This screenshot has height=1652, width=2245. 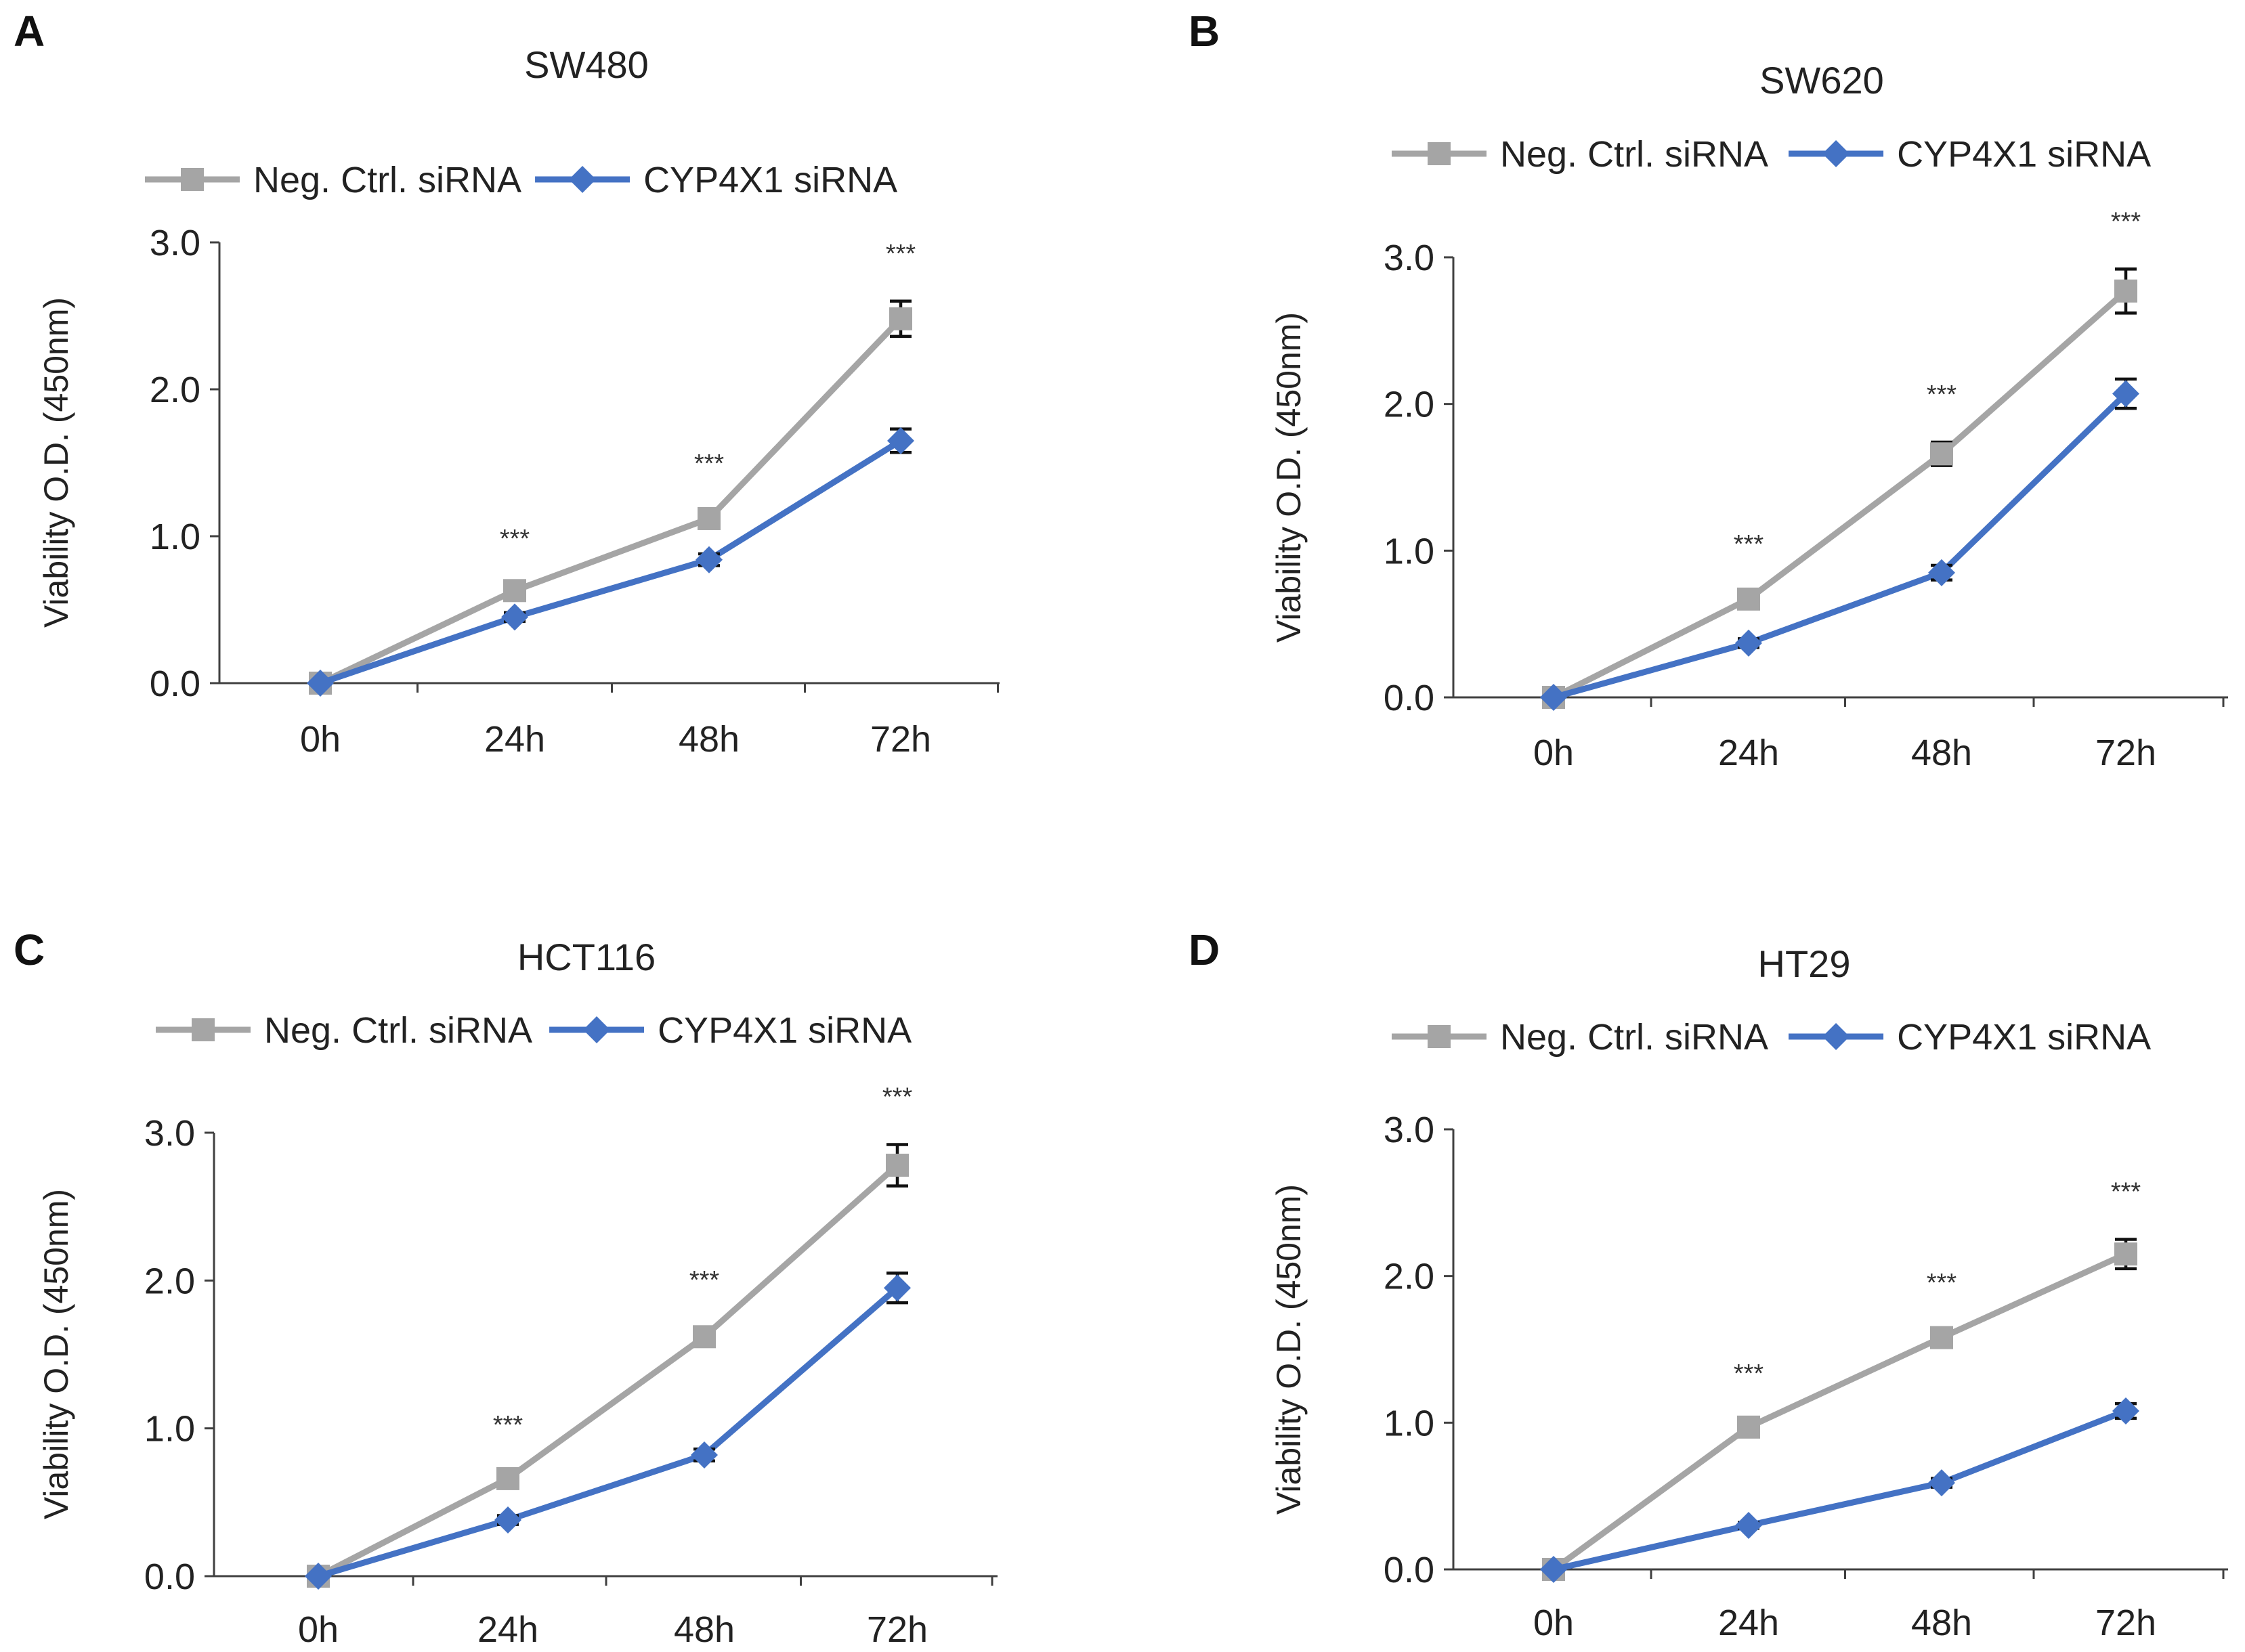 I want to click on panel-letter: A, so click(x=30, y=32).